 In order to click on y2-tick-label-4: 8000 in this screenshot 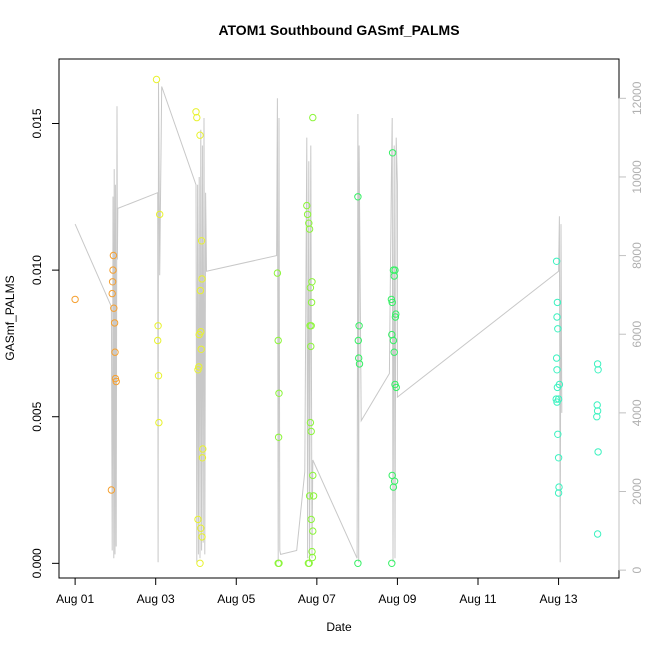, I will do `click(637, 255)`.